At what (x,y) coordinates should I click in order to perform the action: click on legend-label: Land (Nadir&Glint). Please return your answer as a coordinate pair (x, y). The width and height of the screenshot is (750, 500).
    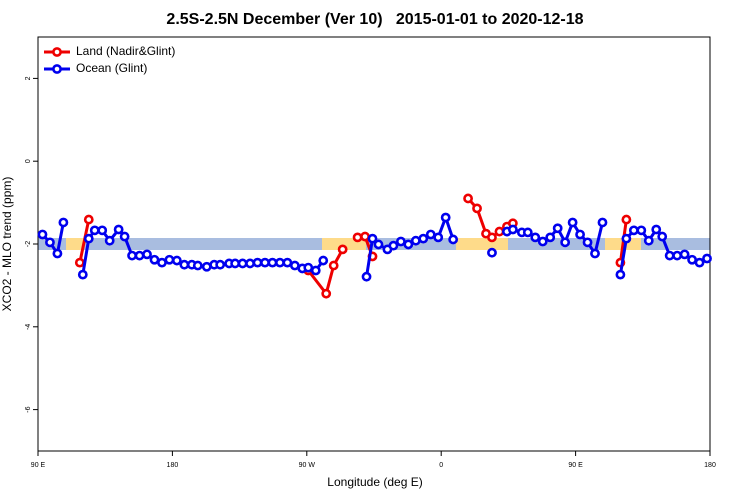
    Looking at the image, I should click on (125, 51).